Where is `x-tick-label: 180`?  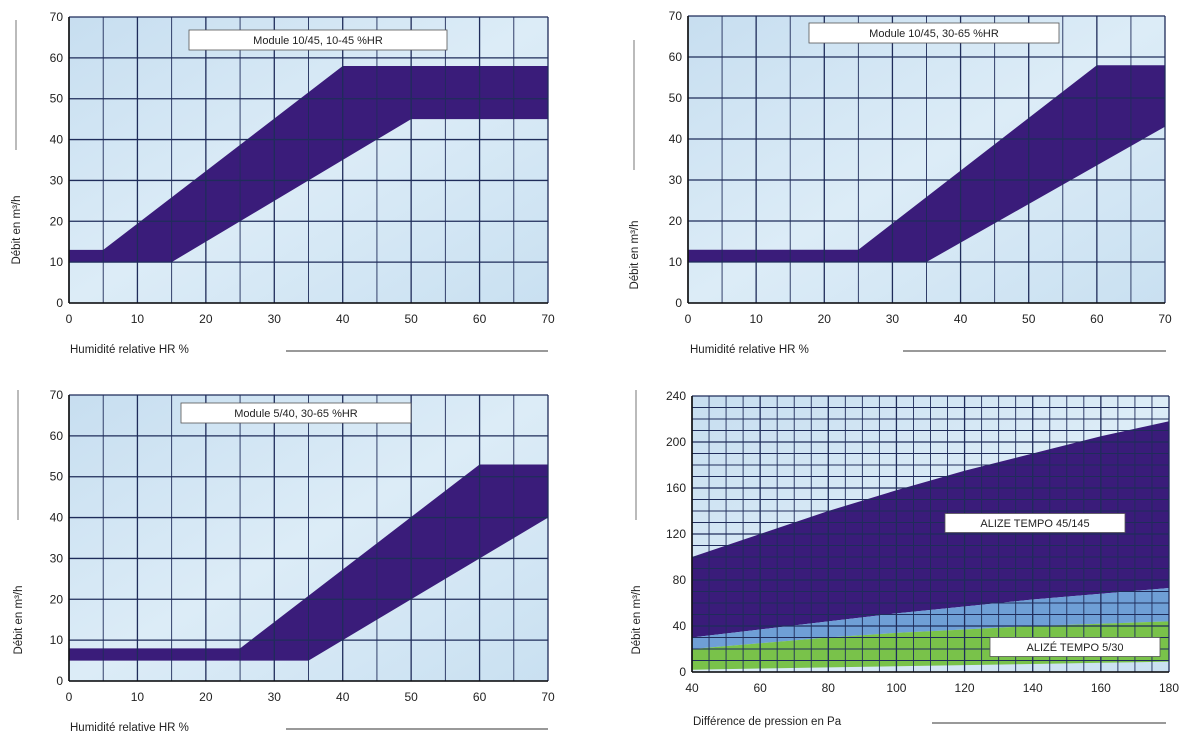 x-tick-label: 180 is located at coordinates (1169, 688).